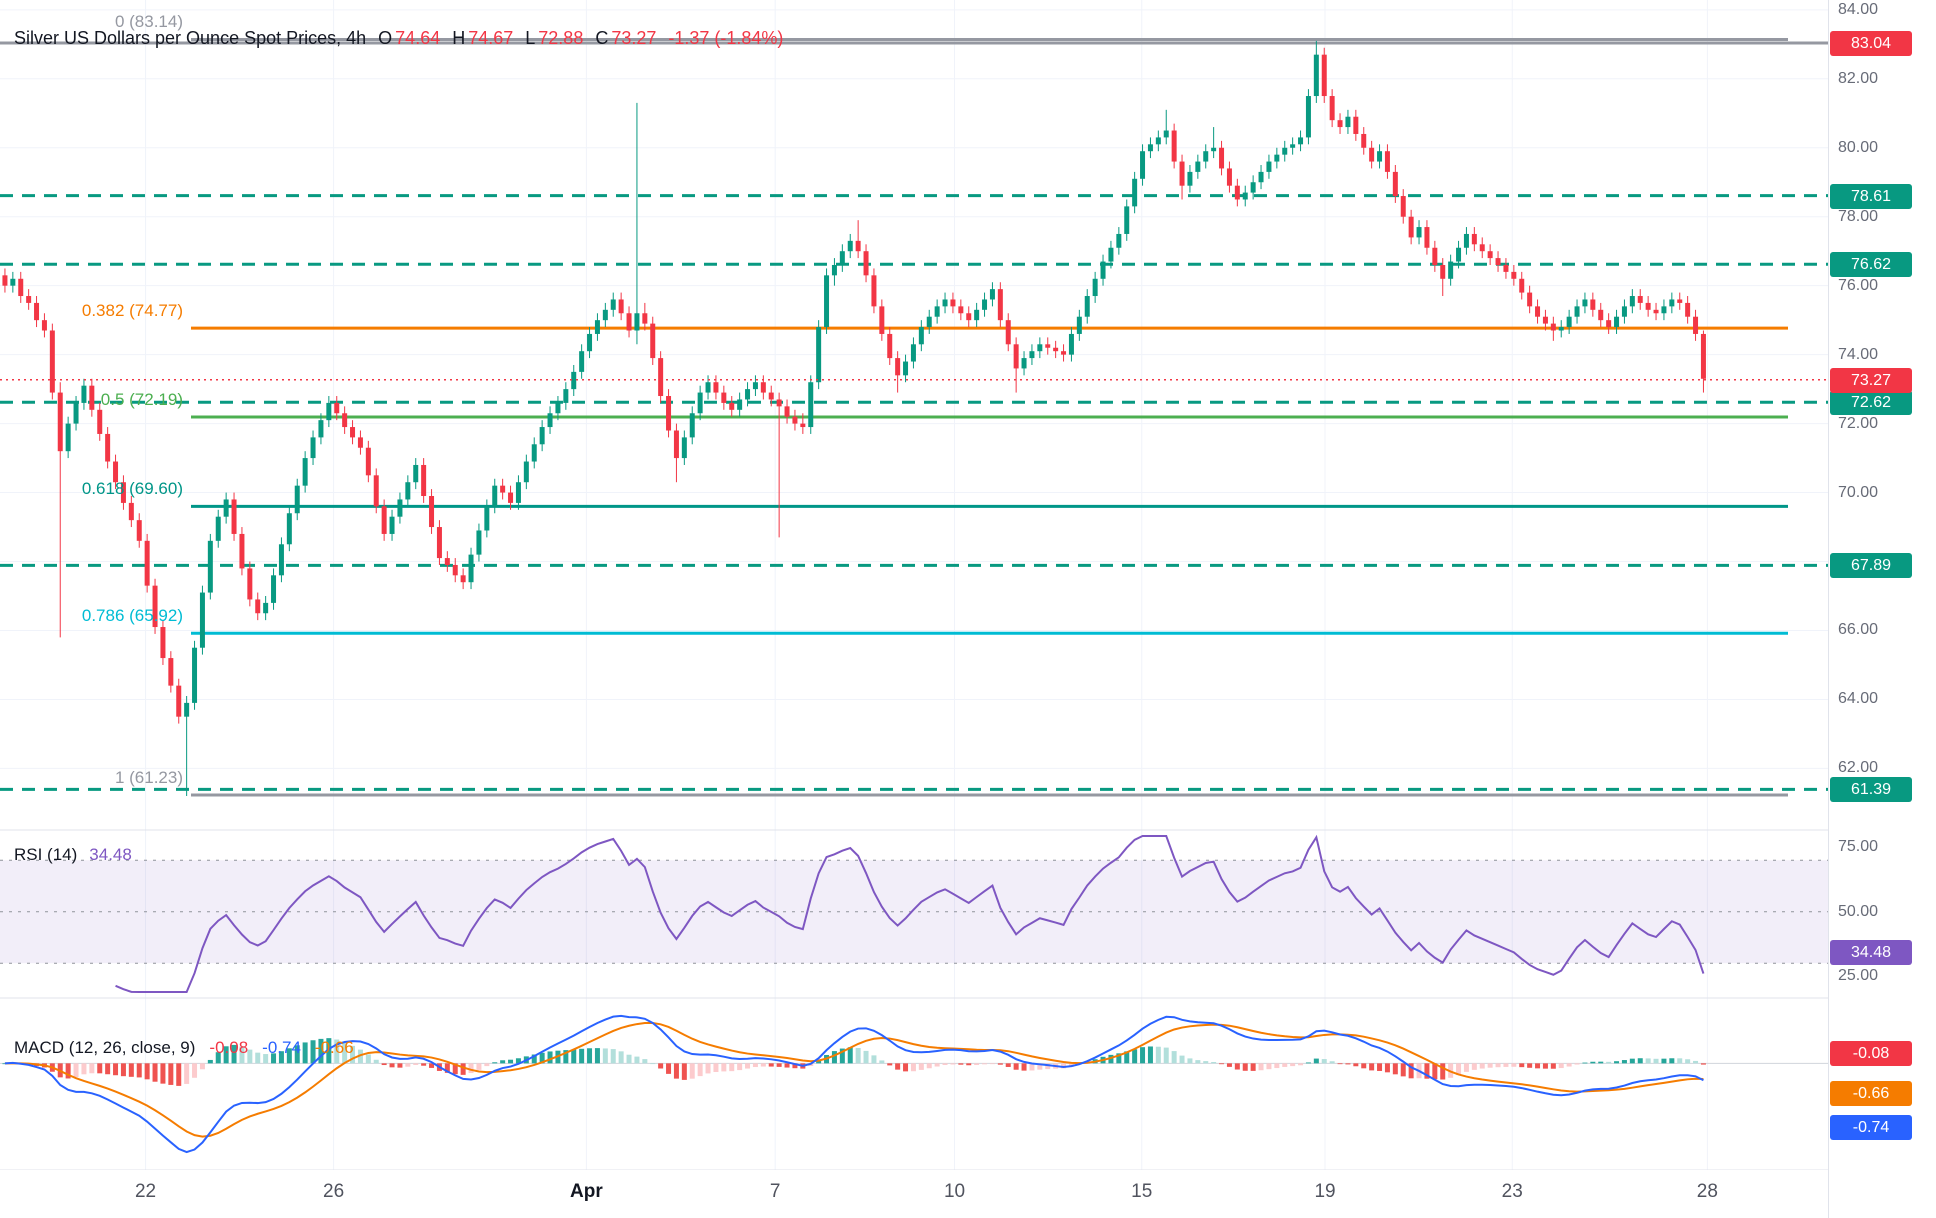  I want to click on close-label: C, so click(602, 38).